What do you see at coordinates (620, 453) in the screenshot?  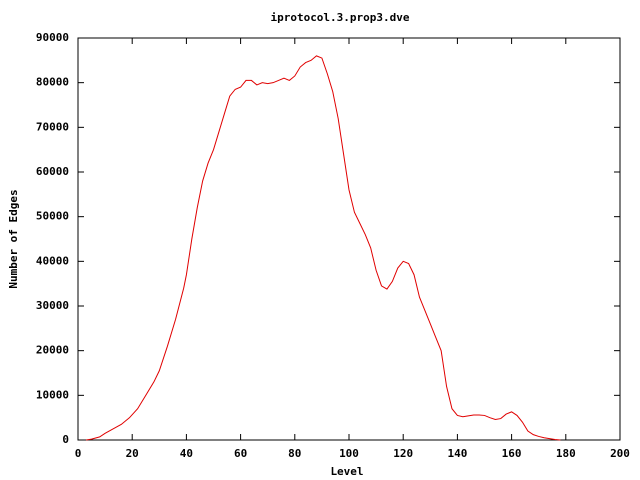 I see `x-tick-label: 200` at bounding box center [620, 453].